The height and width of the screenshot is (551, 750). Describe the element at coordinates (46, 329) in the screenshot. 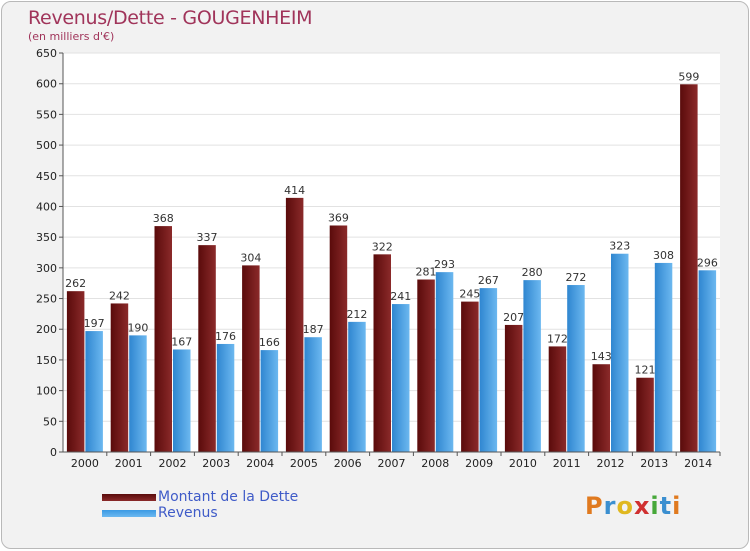

I see `y-tick-label: 200` at that location.